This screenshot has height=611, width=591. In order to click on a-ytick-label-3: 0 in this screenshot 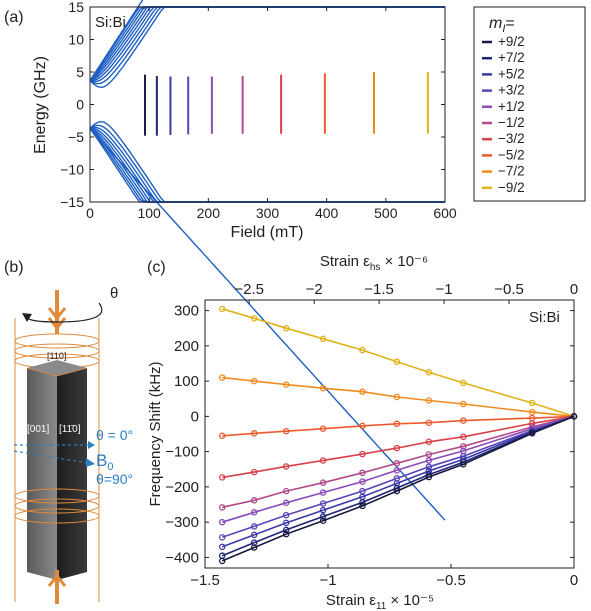, I will do `click(80, 105)`.